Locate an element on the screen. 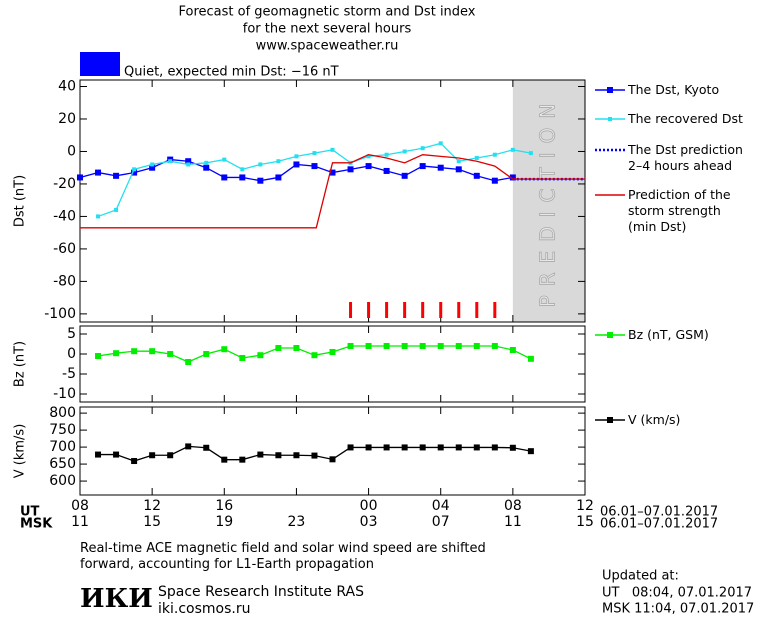 The height and width of the screenshot is (620, 760). ut-tick-label: 04 is located at coordinates (441, 506).